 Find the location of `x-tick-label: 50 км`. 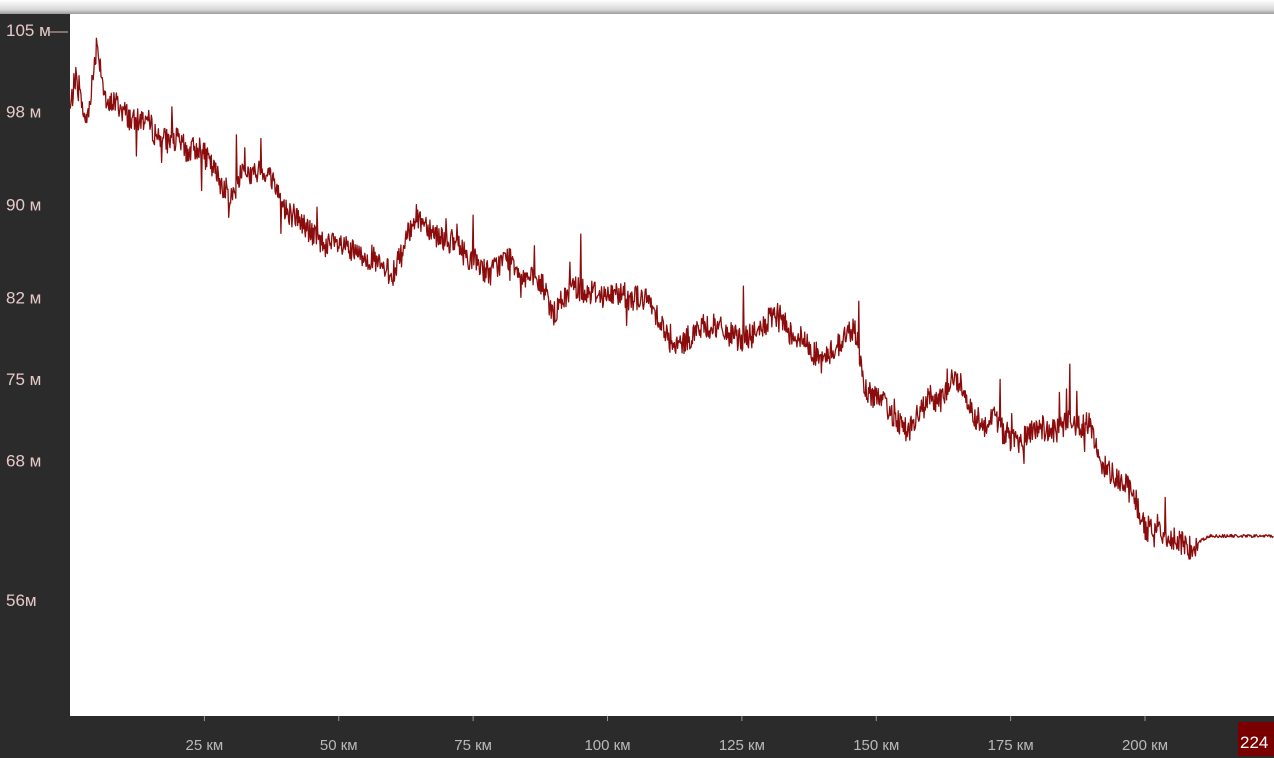

x-tick-label: 50 км is located at coordinates (339, 745).